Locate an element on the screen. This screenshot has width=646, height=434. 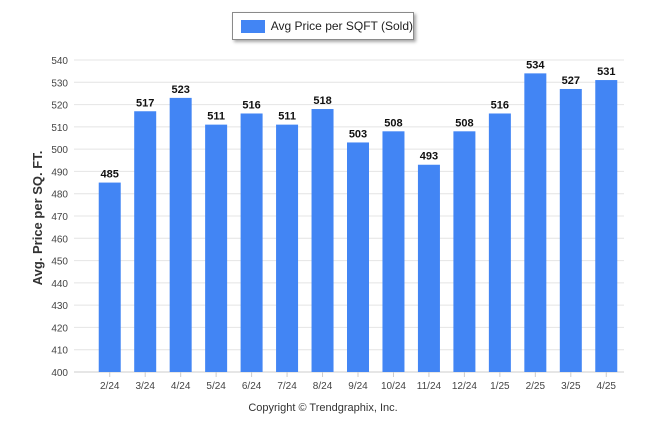
data-label: 503 is located at coordinates (358, 134).